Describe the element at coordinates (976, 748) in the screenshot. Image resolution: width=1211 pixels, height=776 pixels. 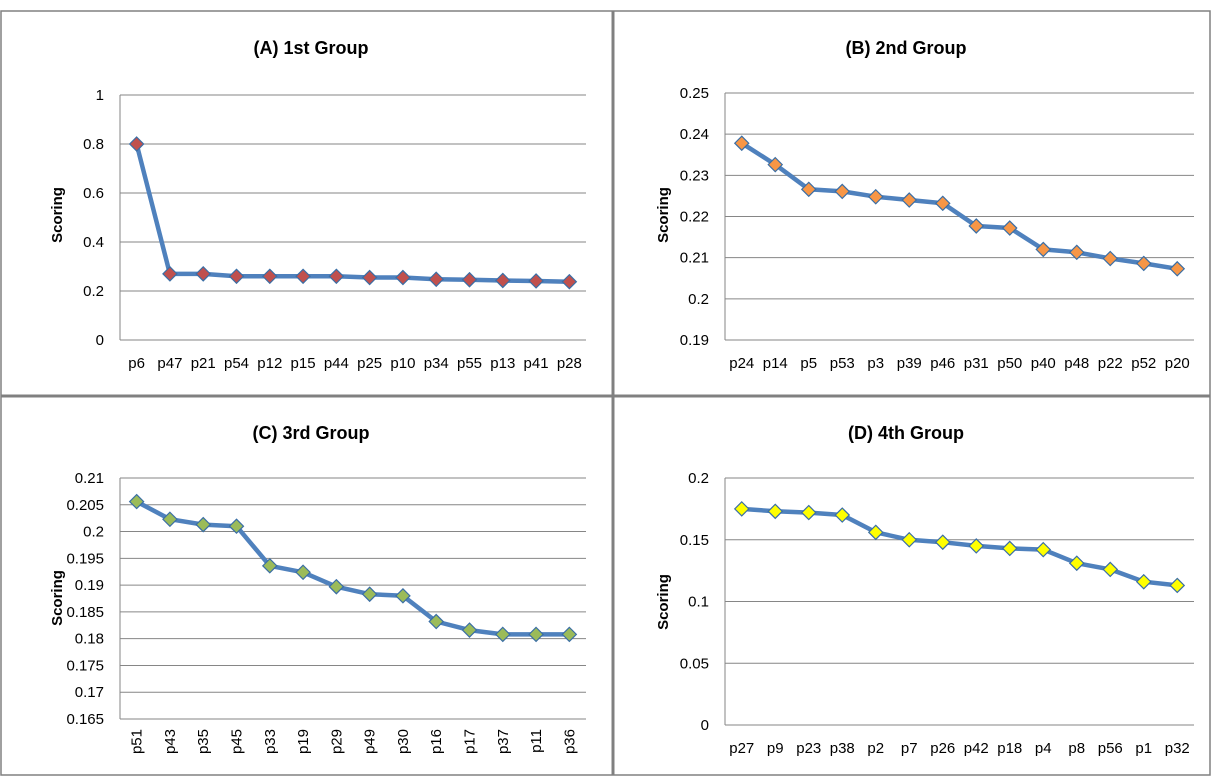
I see `panel-d-xtick-label: p42` at that location.